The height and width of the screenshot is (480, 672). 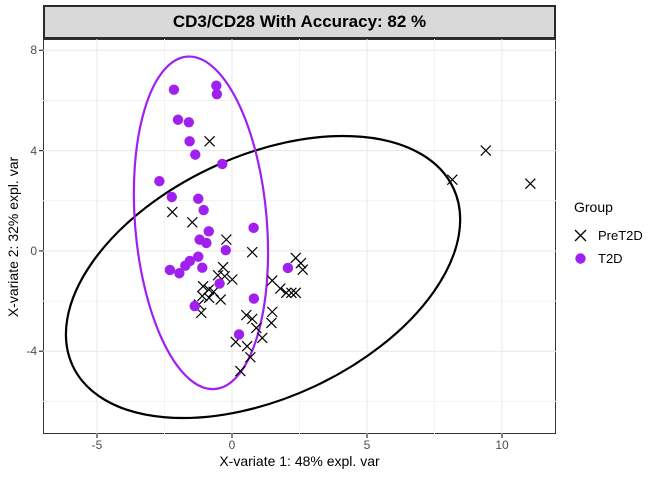 I want to click on legend: Group PreT2D T2D, so click(x=607, y=234).